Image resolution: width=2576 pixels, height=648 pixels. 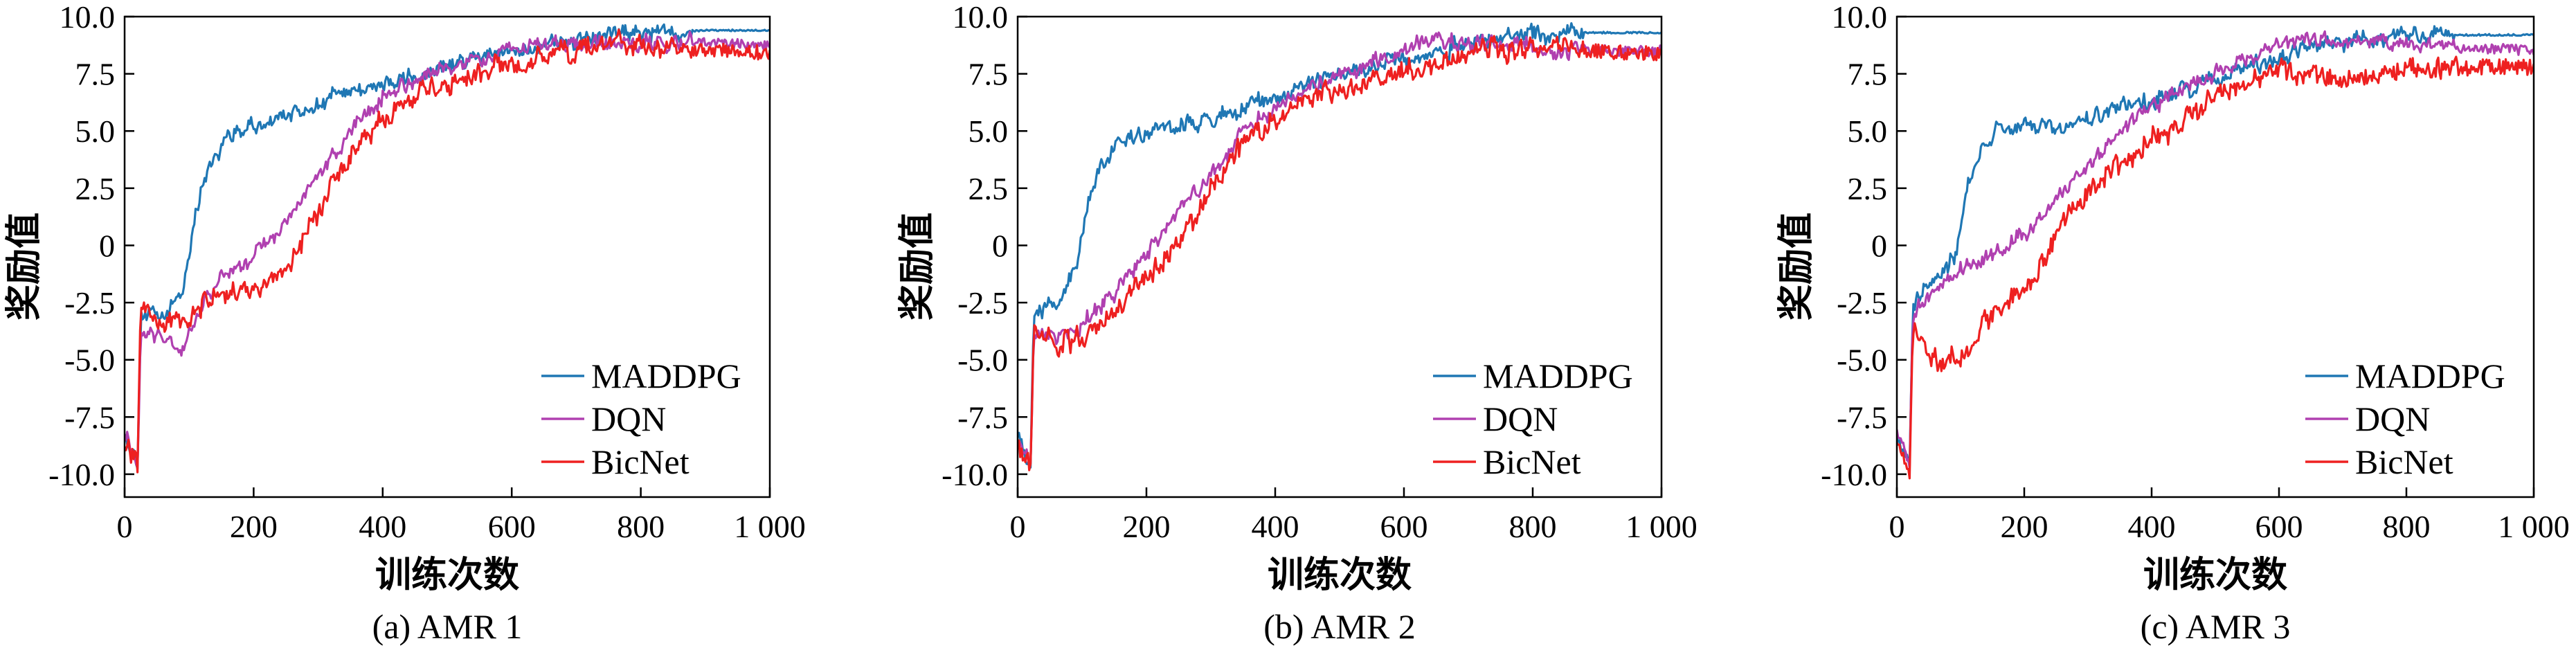 What do you see at coordinates (2216, 626) in the screenshot?
I see `panel-caption: (c) AMR 3` at bounding box center [2216, 626].